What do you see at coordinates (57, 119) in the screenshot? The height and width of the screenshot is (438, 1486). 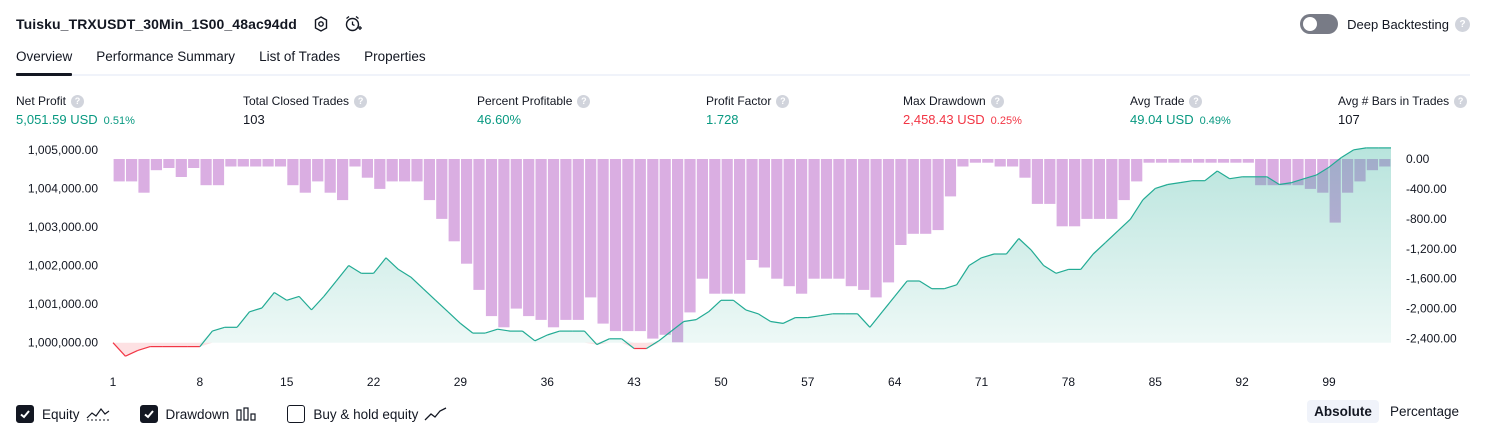 I see `metric-value: 5,051.59 USD` at bounding box center [57, 119].